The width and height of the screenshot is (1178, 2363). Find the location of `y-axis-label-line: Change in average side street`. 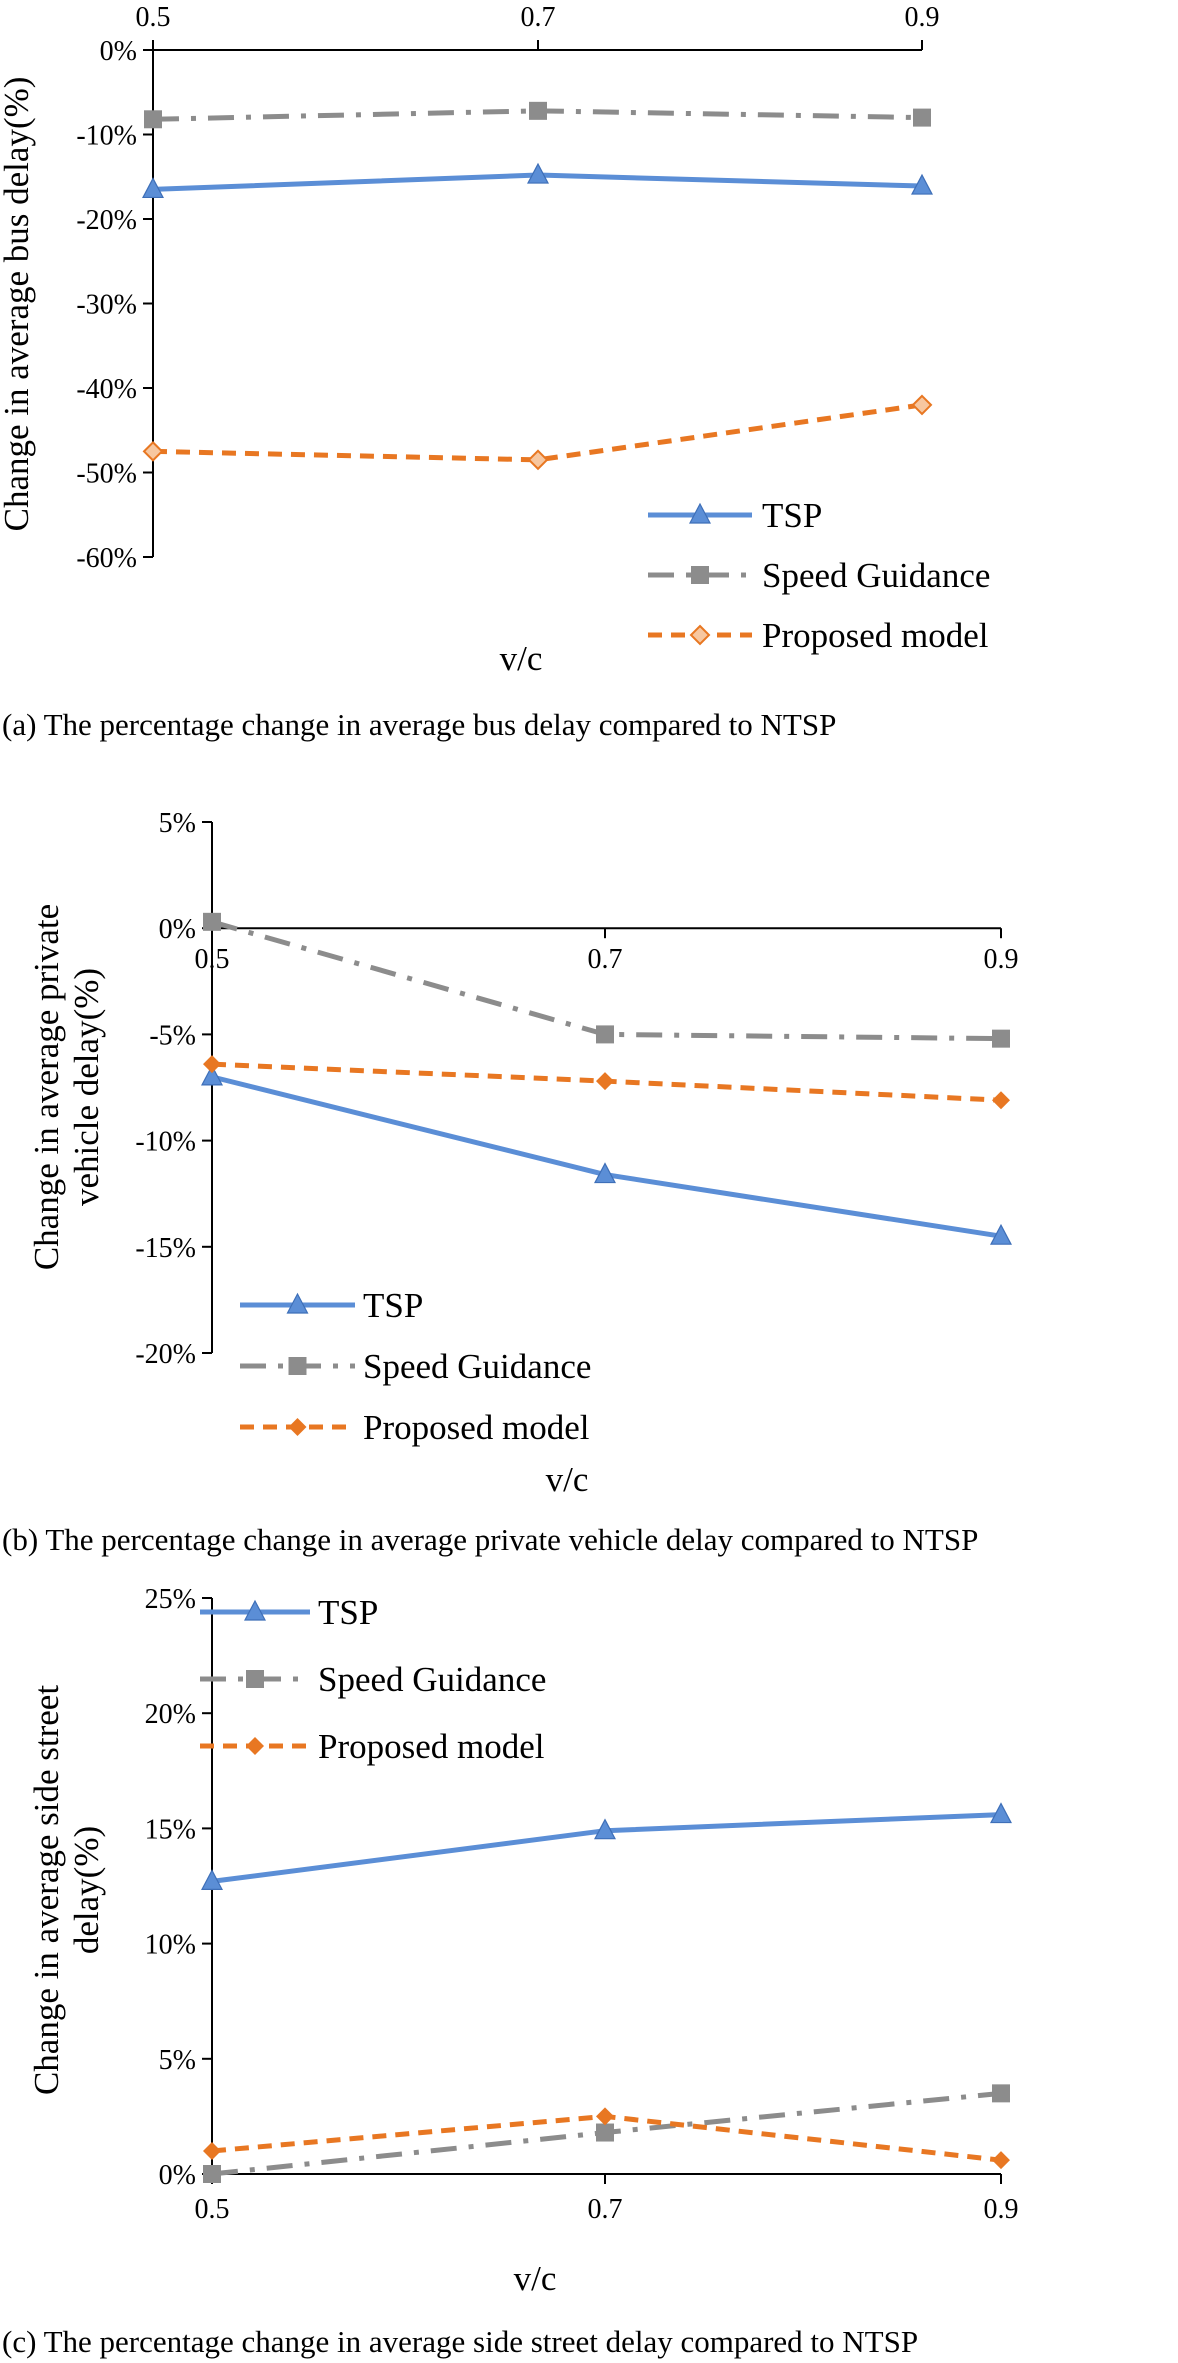

y-axis-label-line: Change in average side street is located at coordinates (46, 1890).